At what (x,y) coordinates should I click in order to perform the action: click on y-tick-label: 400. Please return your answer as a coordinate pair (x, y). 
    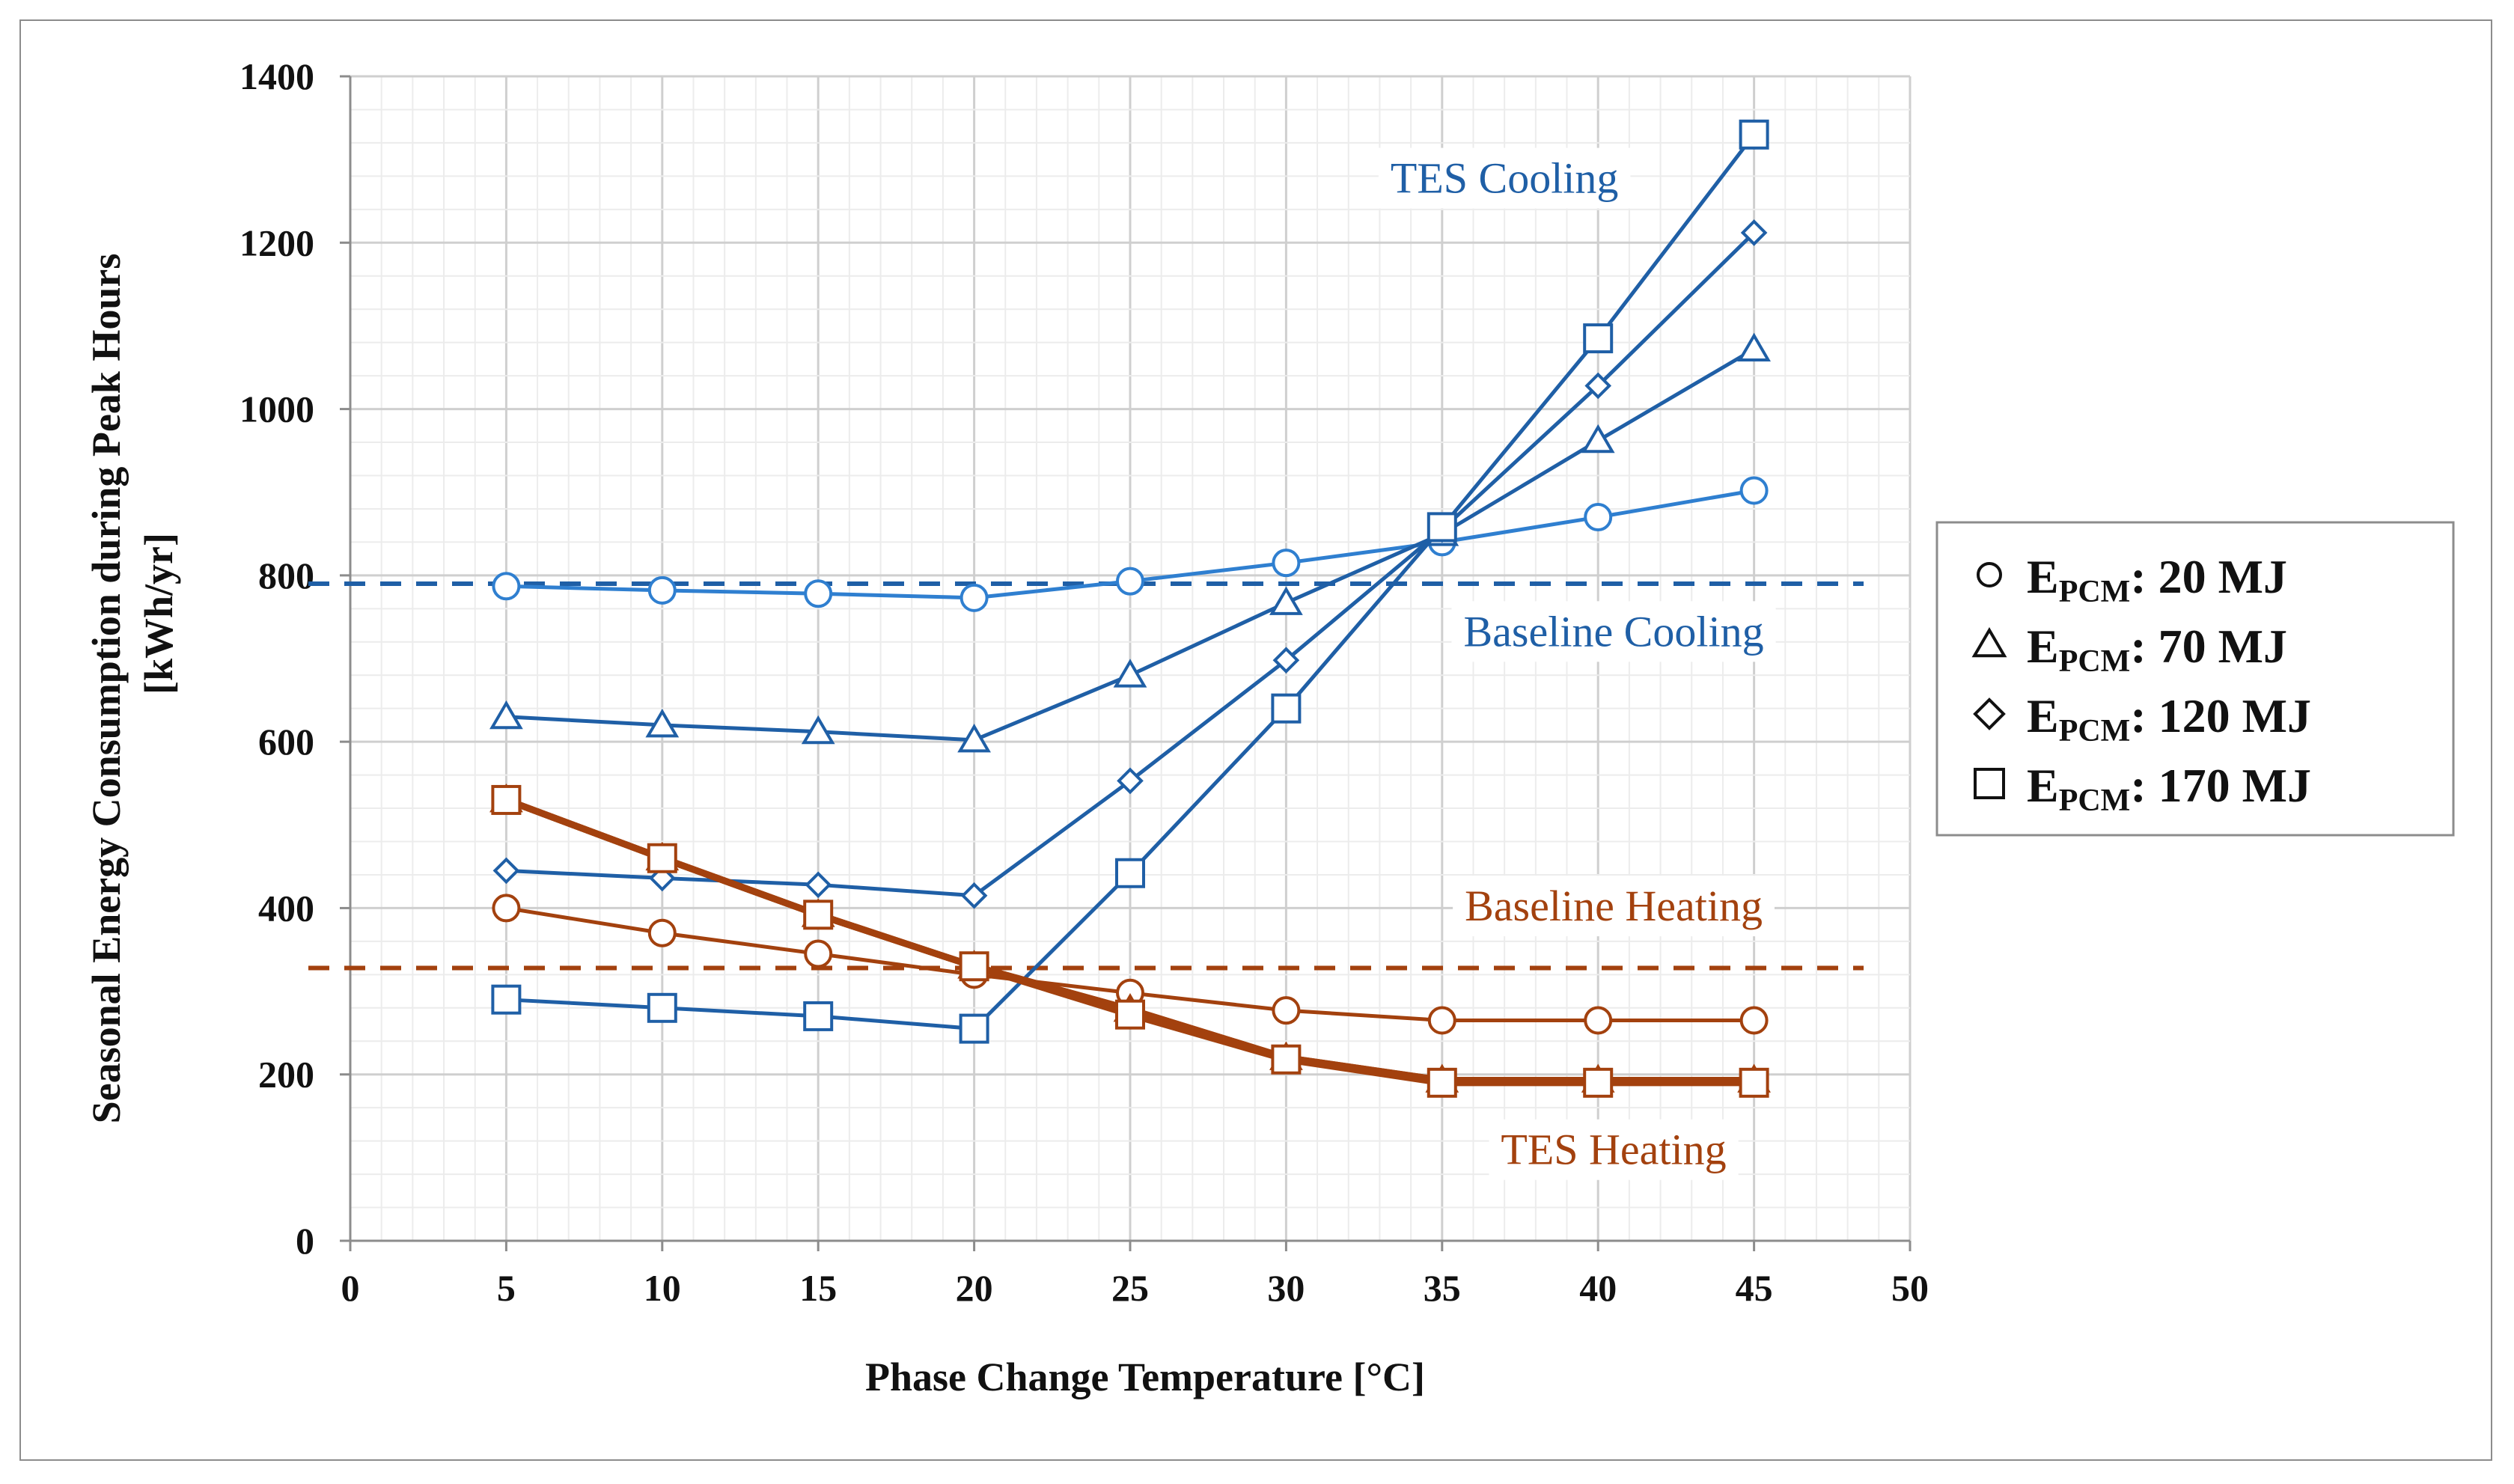
    Looking at the image, I should click on (286, 908).